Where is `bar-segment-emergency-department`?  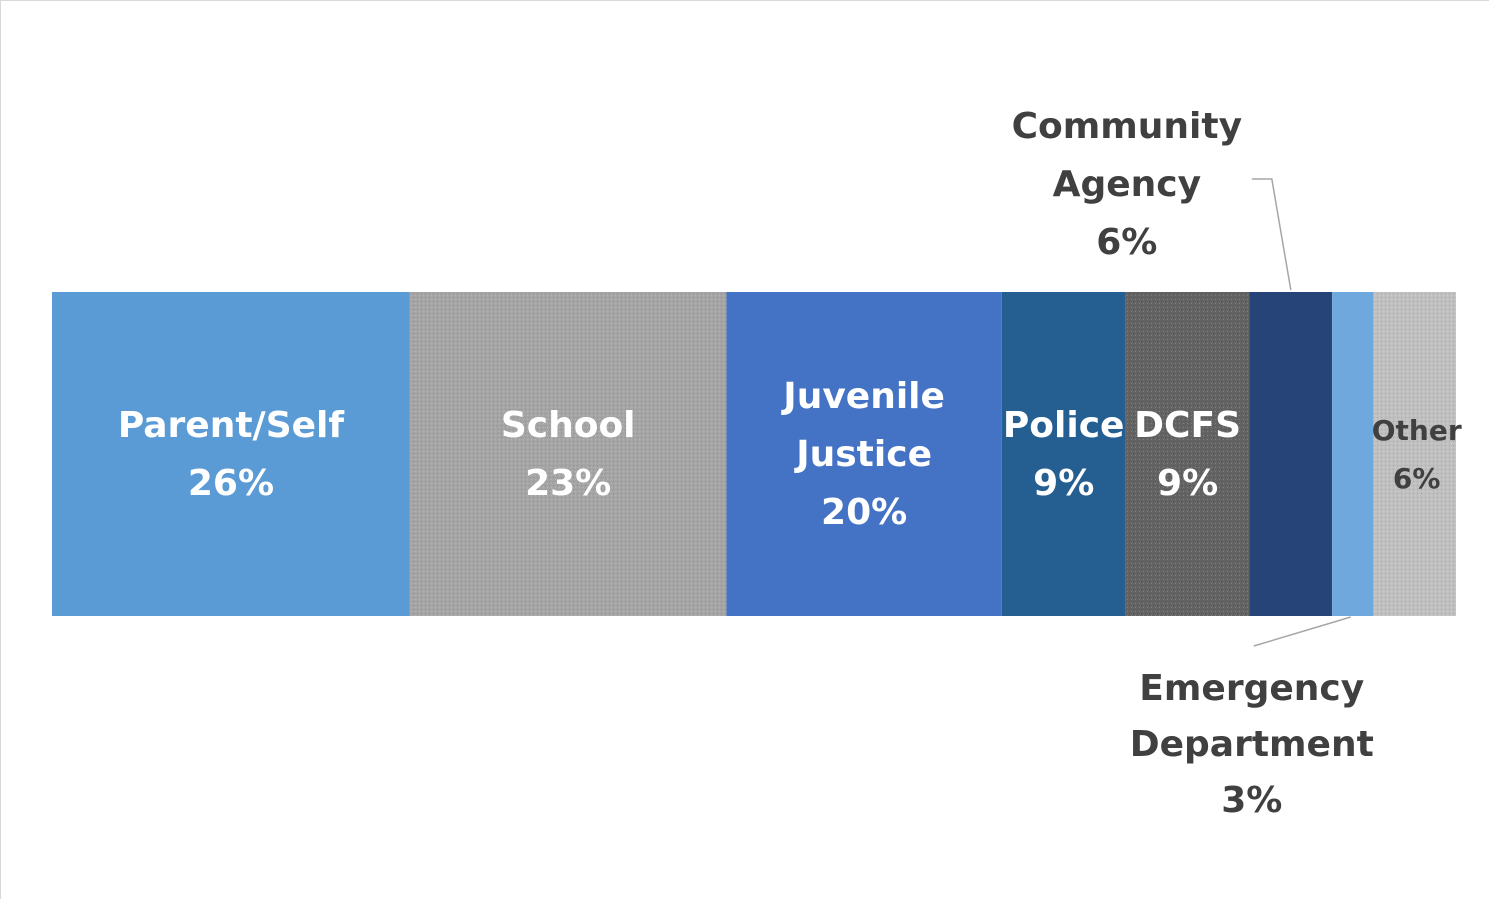
bar-segment-emergency-department is located at coordinates (1353, 454).